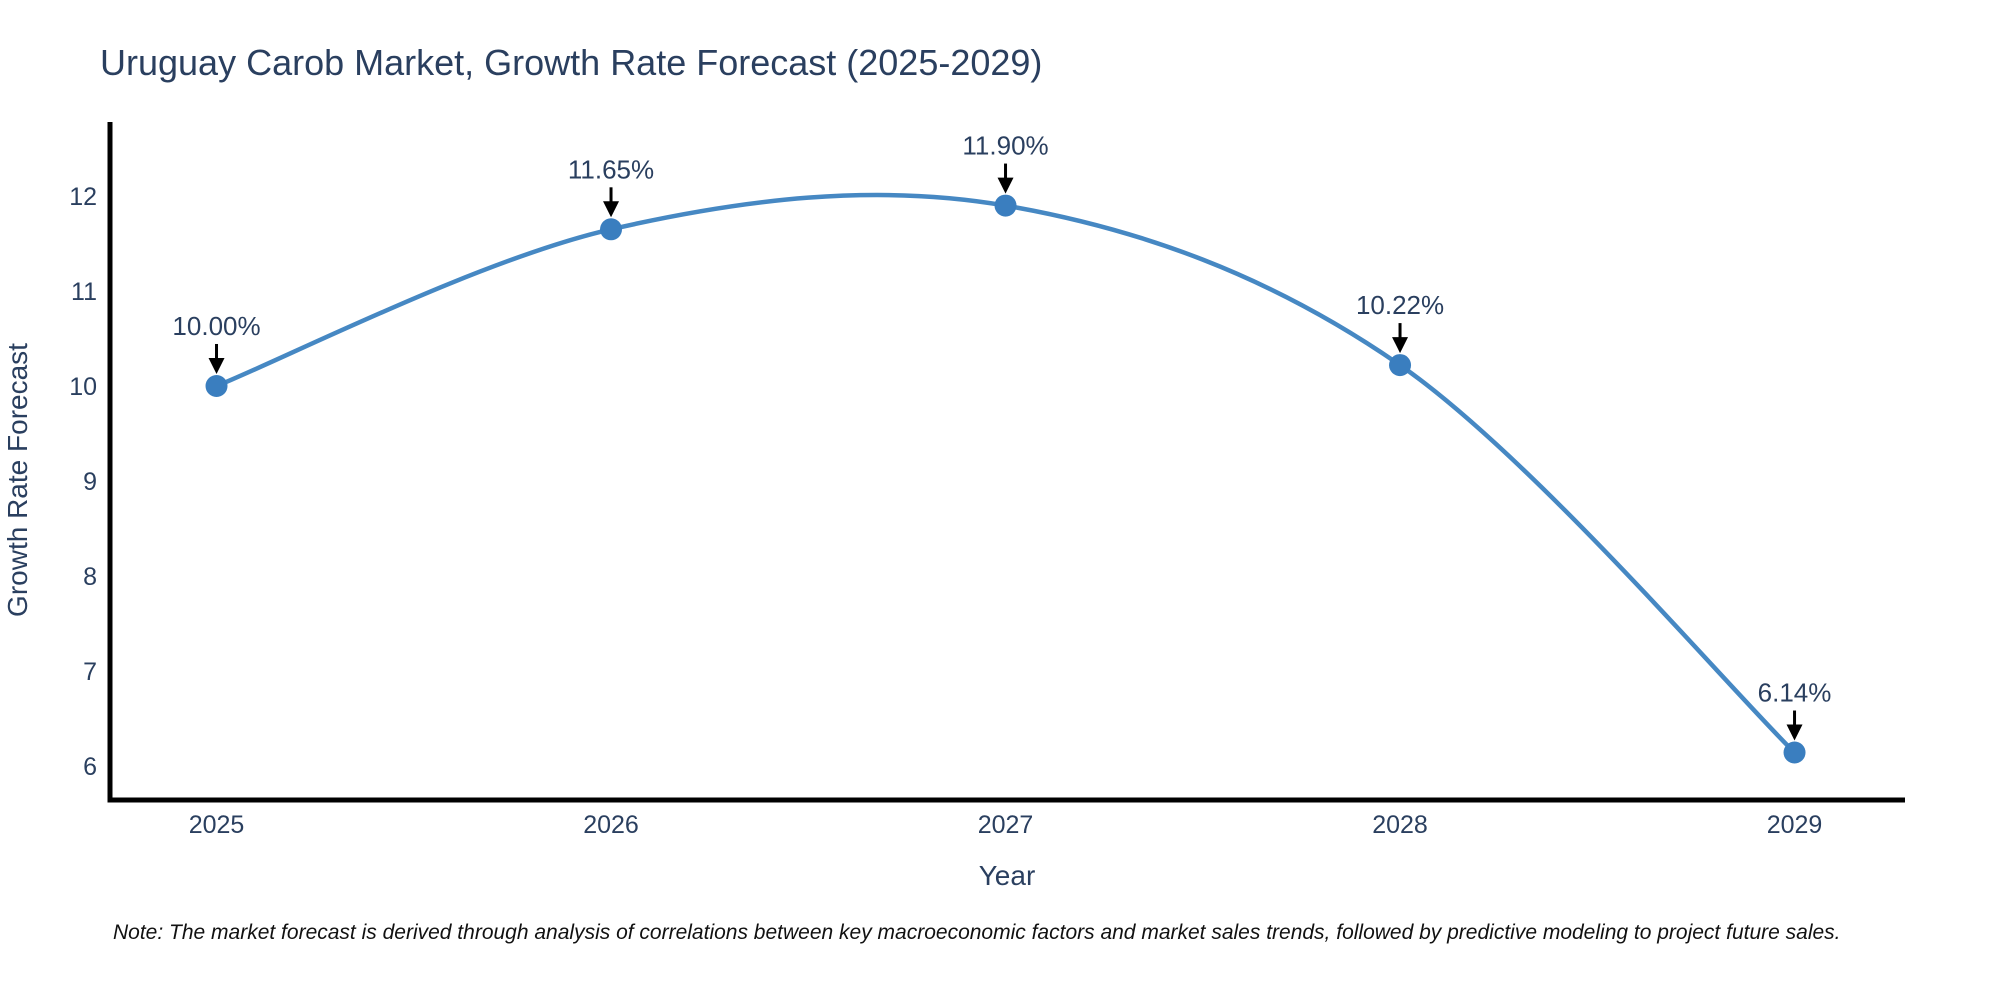 The width and height of the screenshot is (2000, 1000). What do you see at coordinates (1795, 825) in the screenshot?
I see `x-tick-label: 2029` at bounding box center [1795, 825].